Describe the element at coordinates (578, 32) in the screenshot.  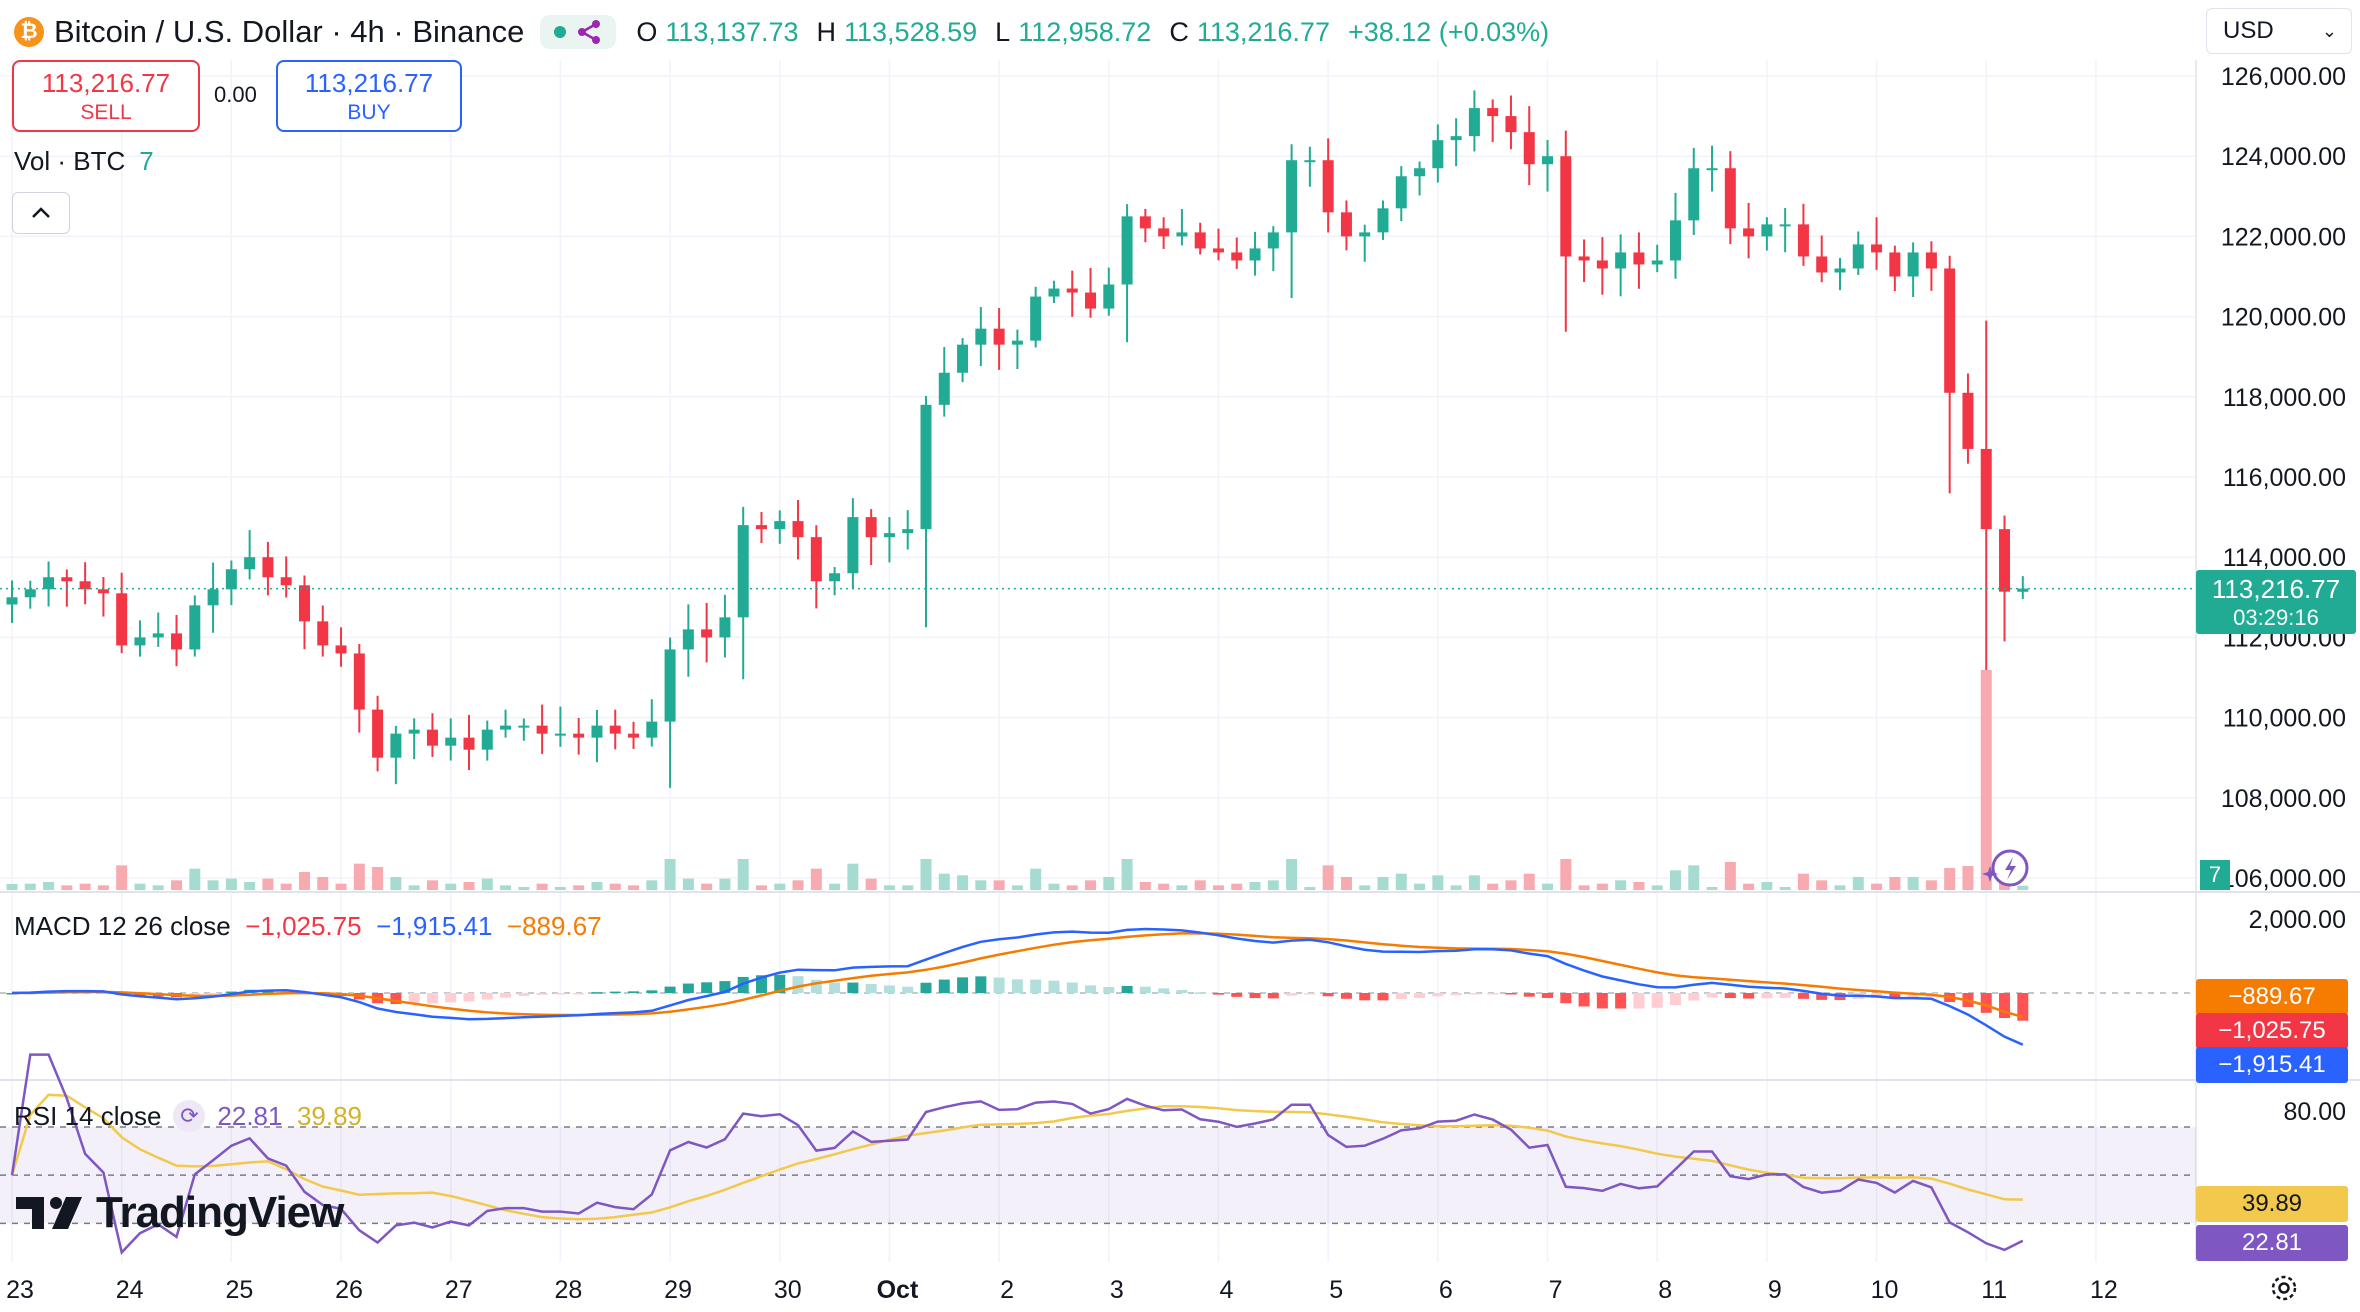
I see `market-status-pill` at that location.